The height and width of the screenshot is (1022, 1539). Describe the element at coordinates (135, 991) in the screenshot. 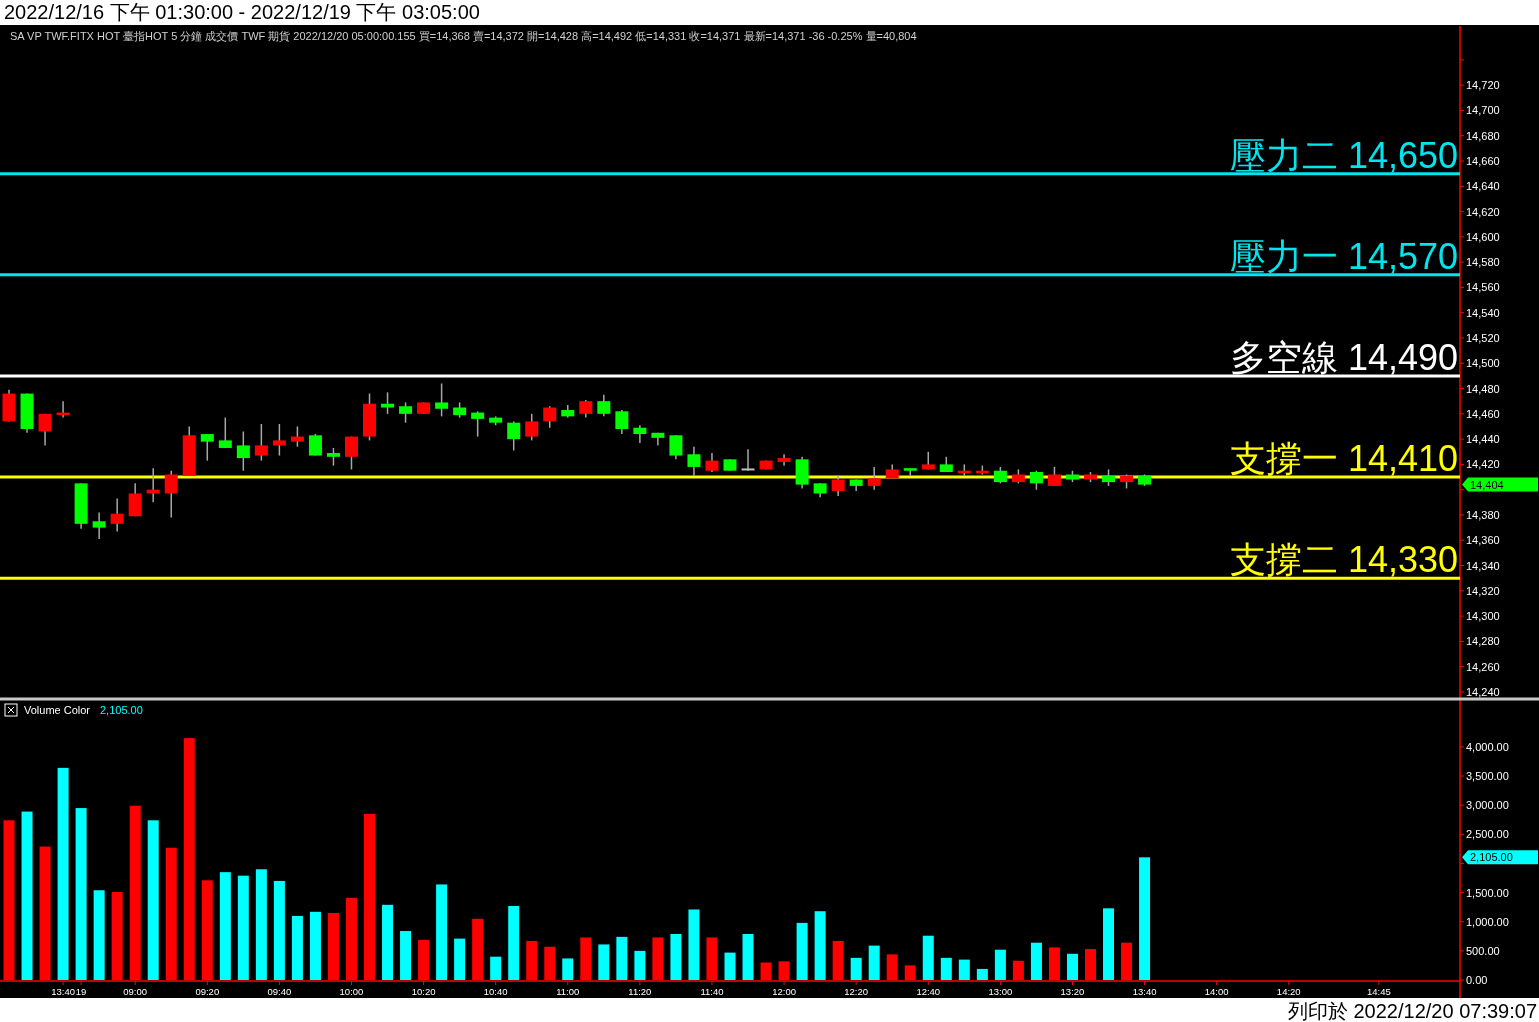

I see `x-tick-label: 09:00` at that location.